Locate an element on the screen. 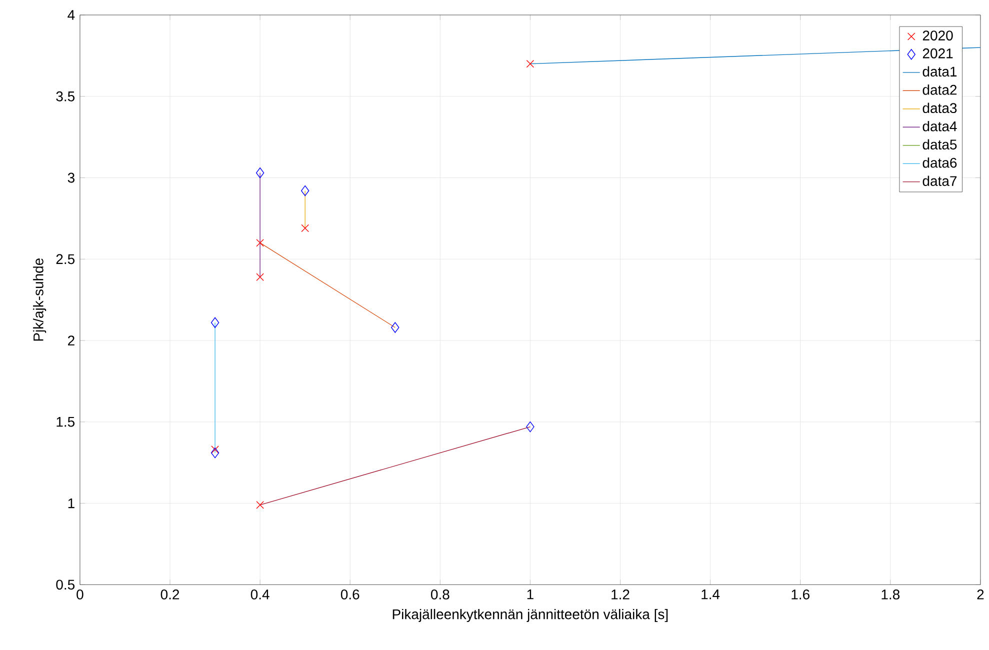  y-axis-title: Pjk/ajk-suhde is located at coordinates (39, 299).